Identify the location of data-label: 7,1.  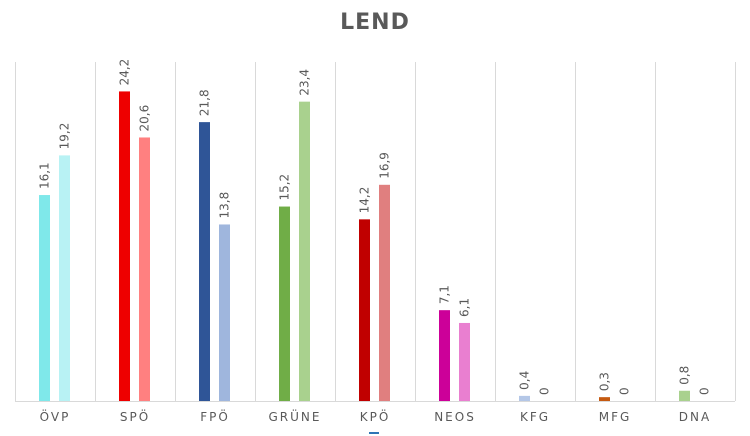
(445, 294).